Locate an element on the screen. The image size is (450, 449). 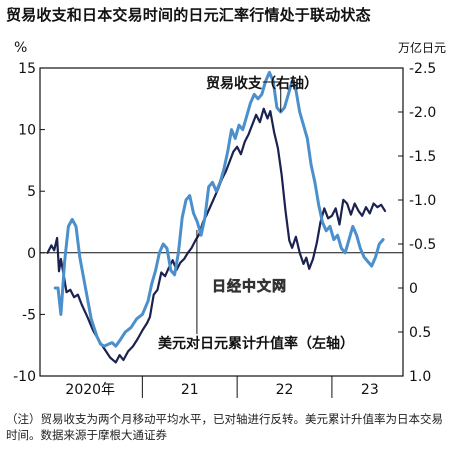
watermark: 日经中文网 is located at coordinates (249, 286).